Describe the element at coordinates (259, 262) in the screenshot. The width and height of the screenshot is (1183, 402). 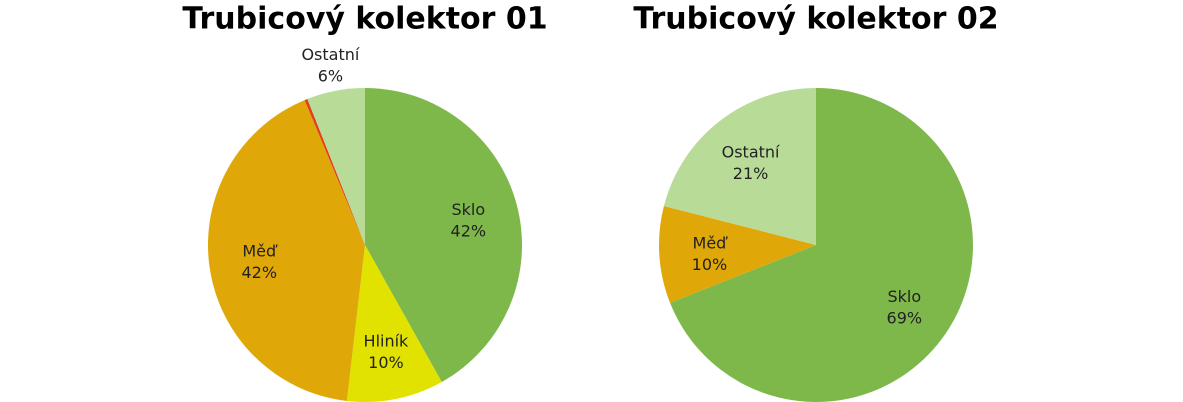
I see `data-label: Měď 42%` at that location.